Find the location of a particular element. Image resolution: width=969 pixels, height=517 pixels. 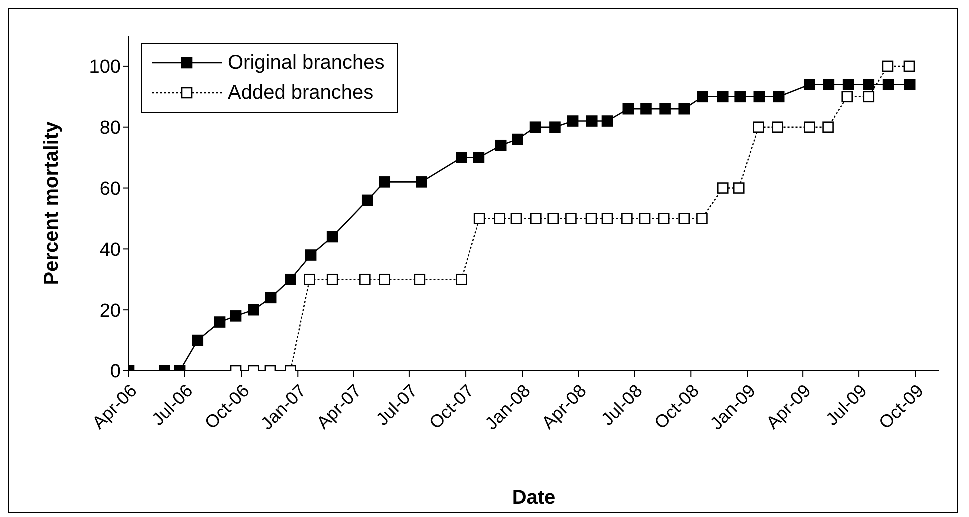

legend-label: Added branches is located at coordinates (301, 93).